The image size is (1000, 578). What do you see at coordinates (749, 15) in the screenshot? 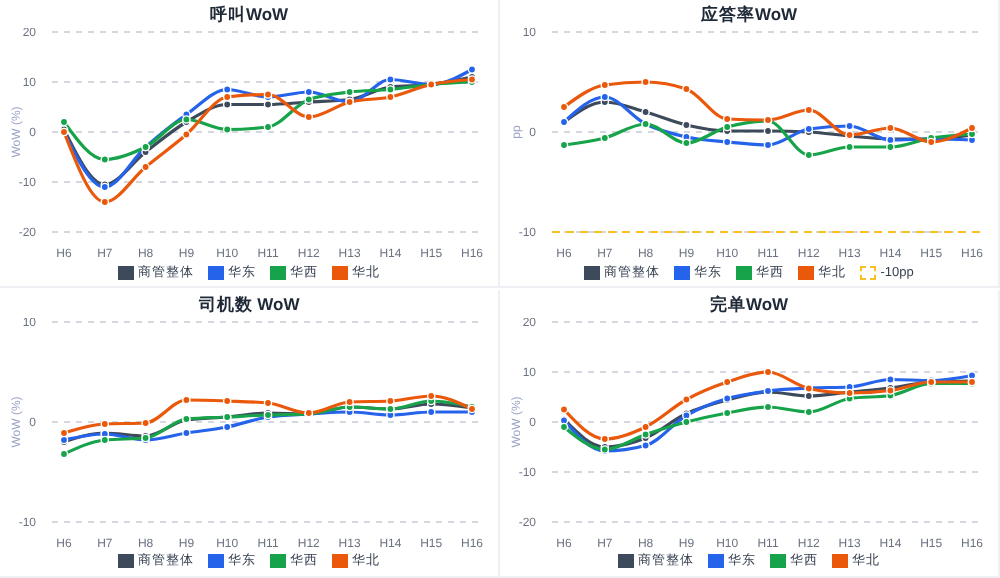
I see `chart-title: 应答率WoW` at bounding box center [749, 15].